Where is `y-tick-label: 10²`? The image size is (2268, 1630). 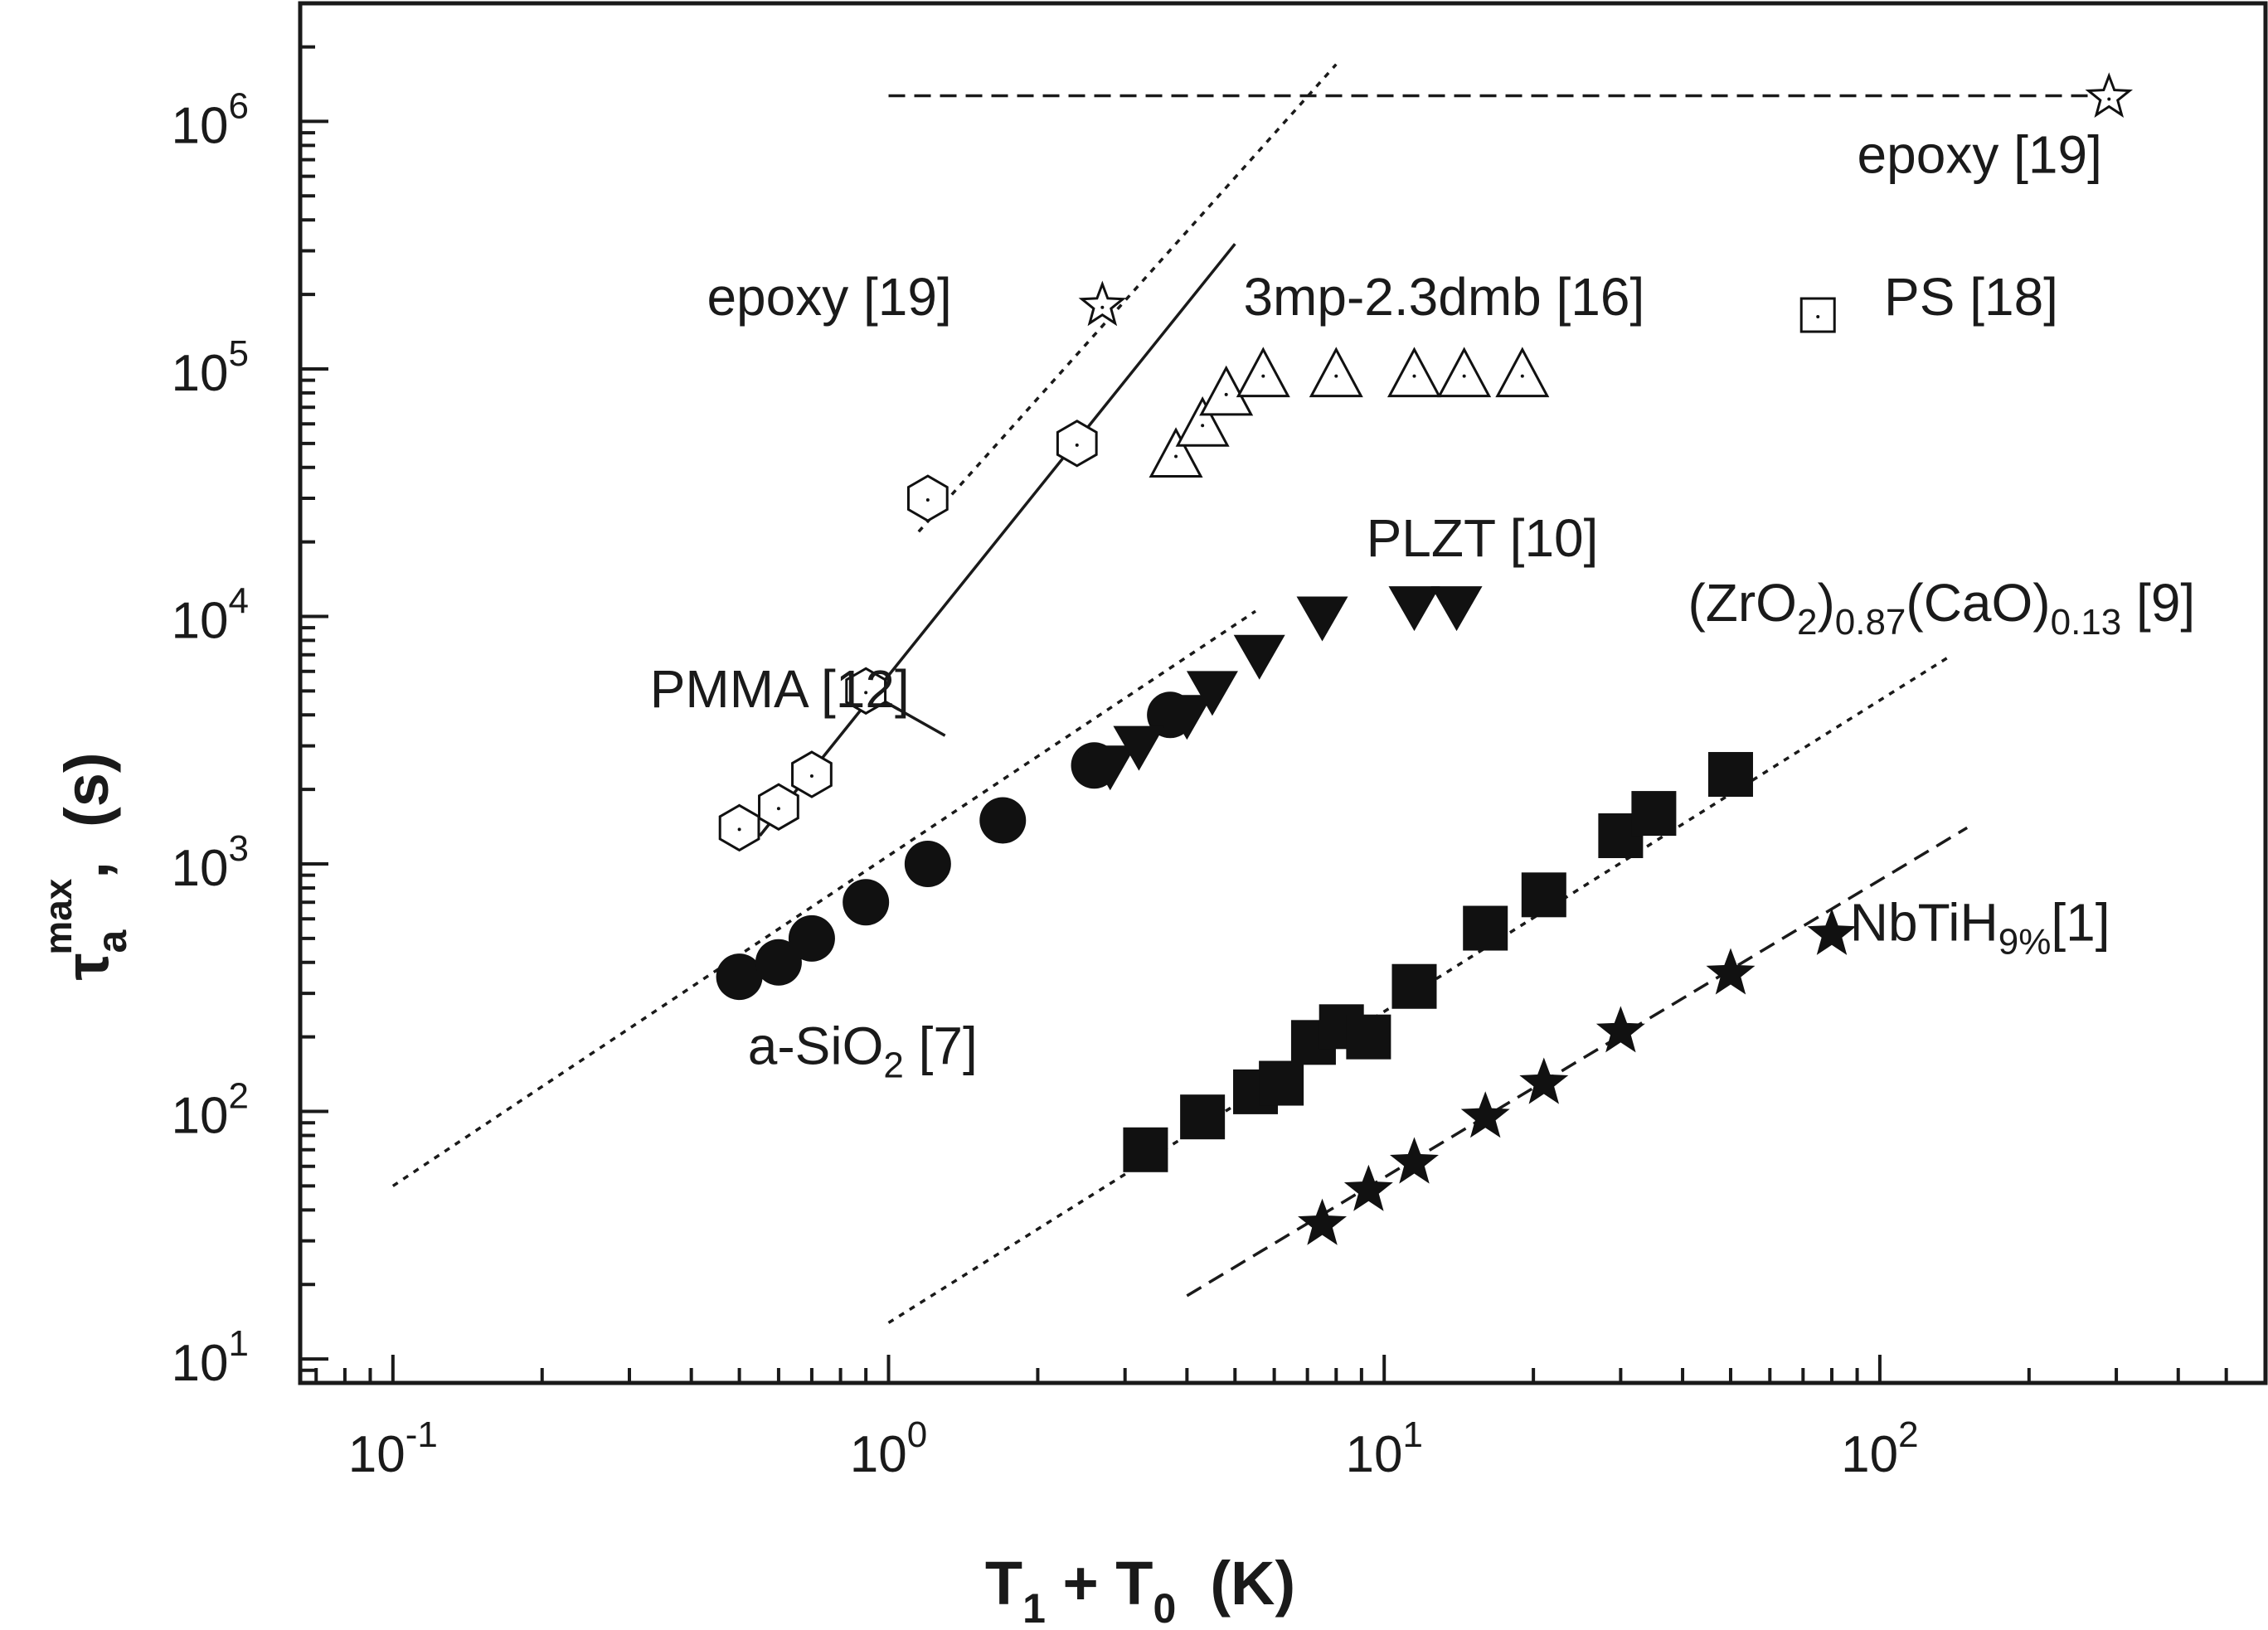 y-tick-label: 10² is located at coordinates (210, 1110).